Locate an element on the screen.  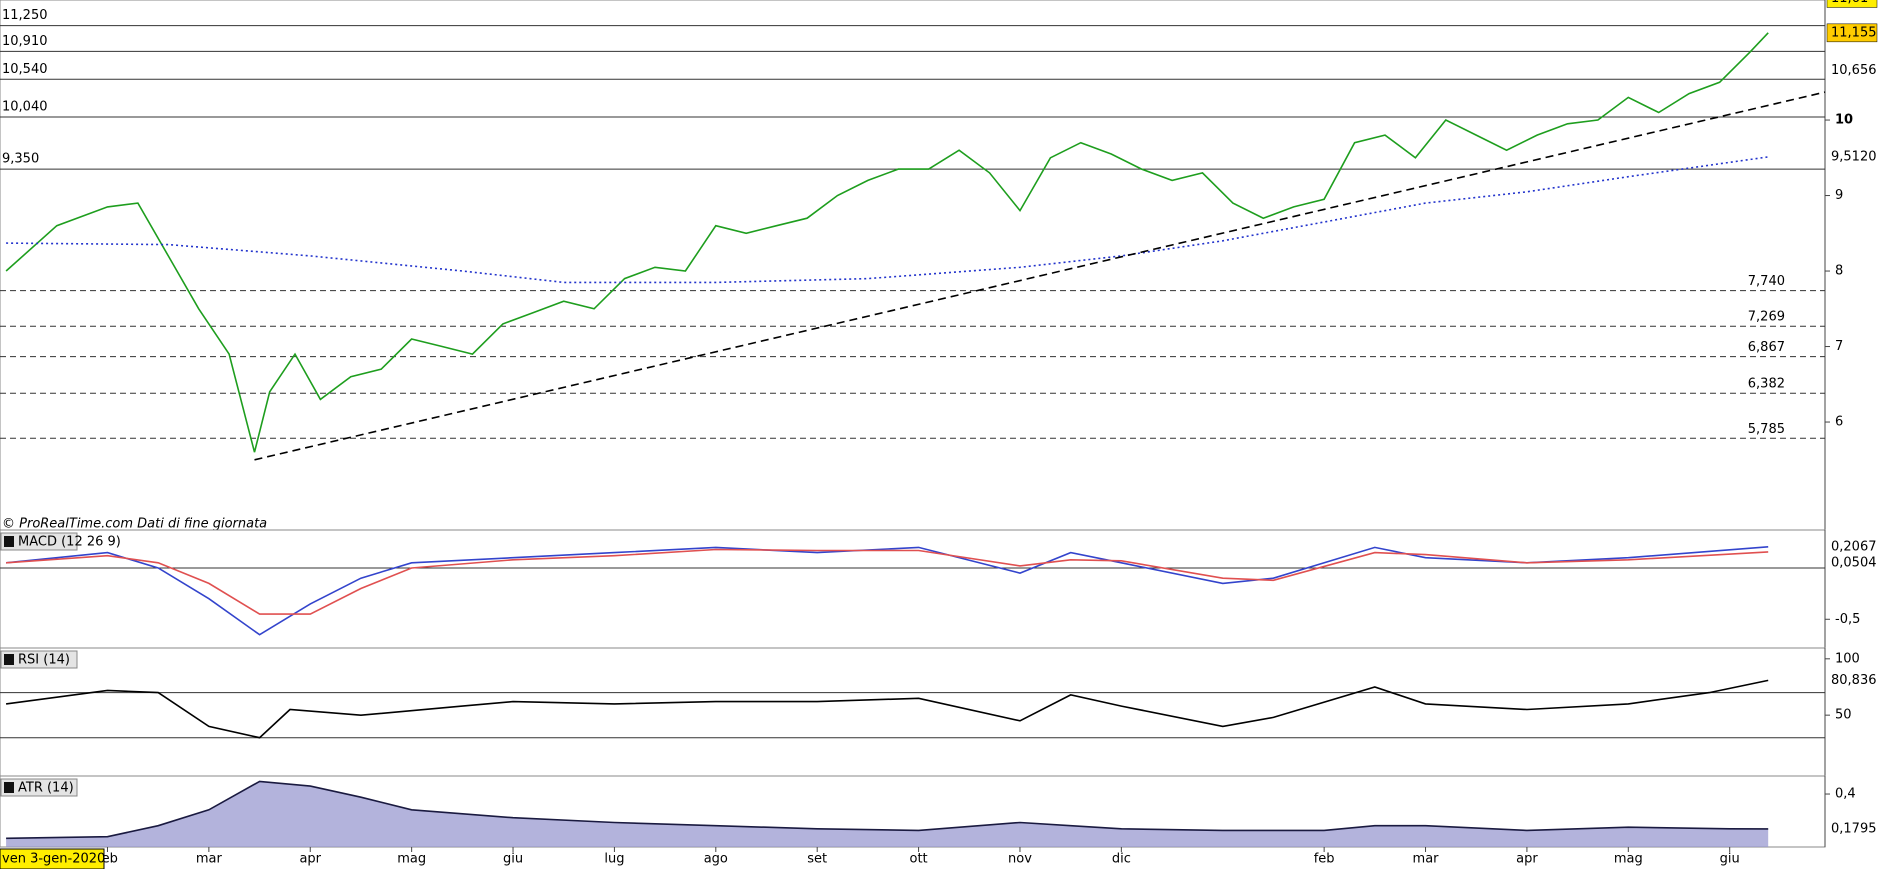
price-tag-label: 11,61 is located at coordinates (1849, 3).